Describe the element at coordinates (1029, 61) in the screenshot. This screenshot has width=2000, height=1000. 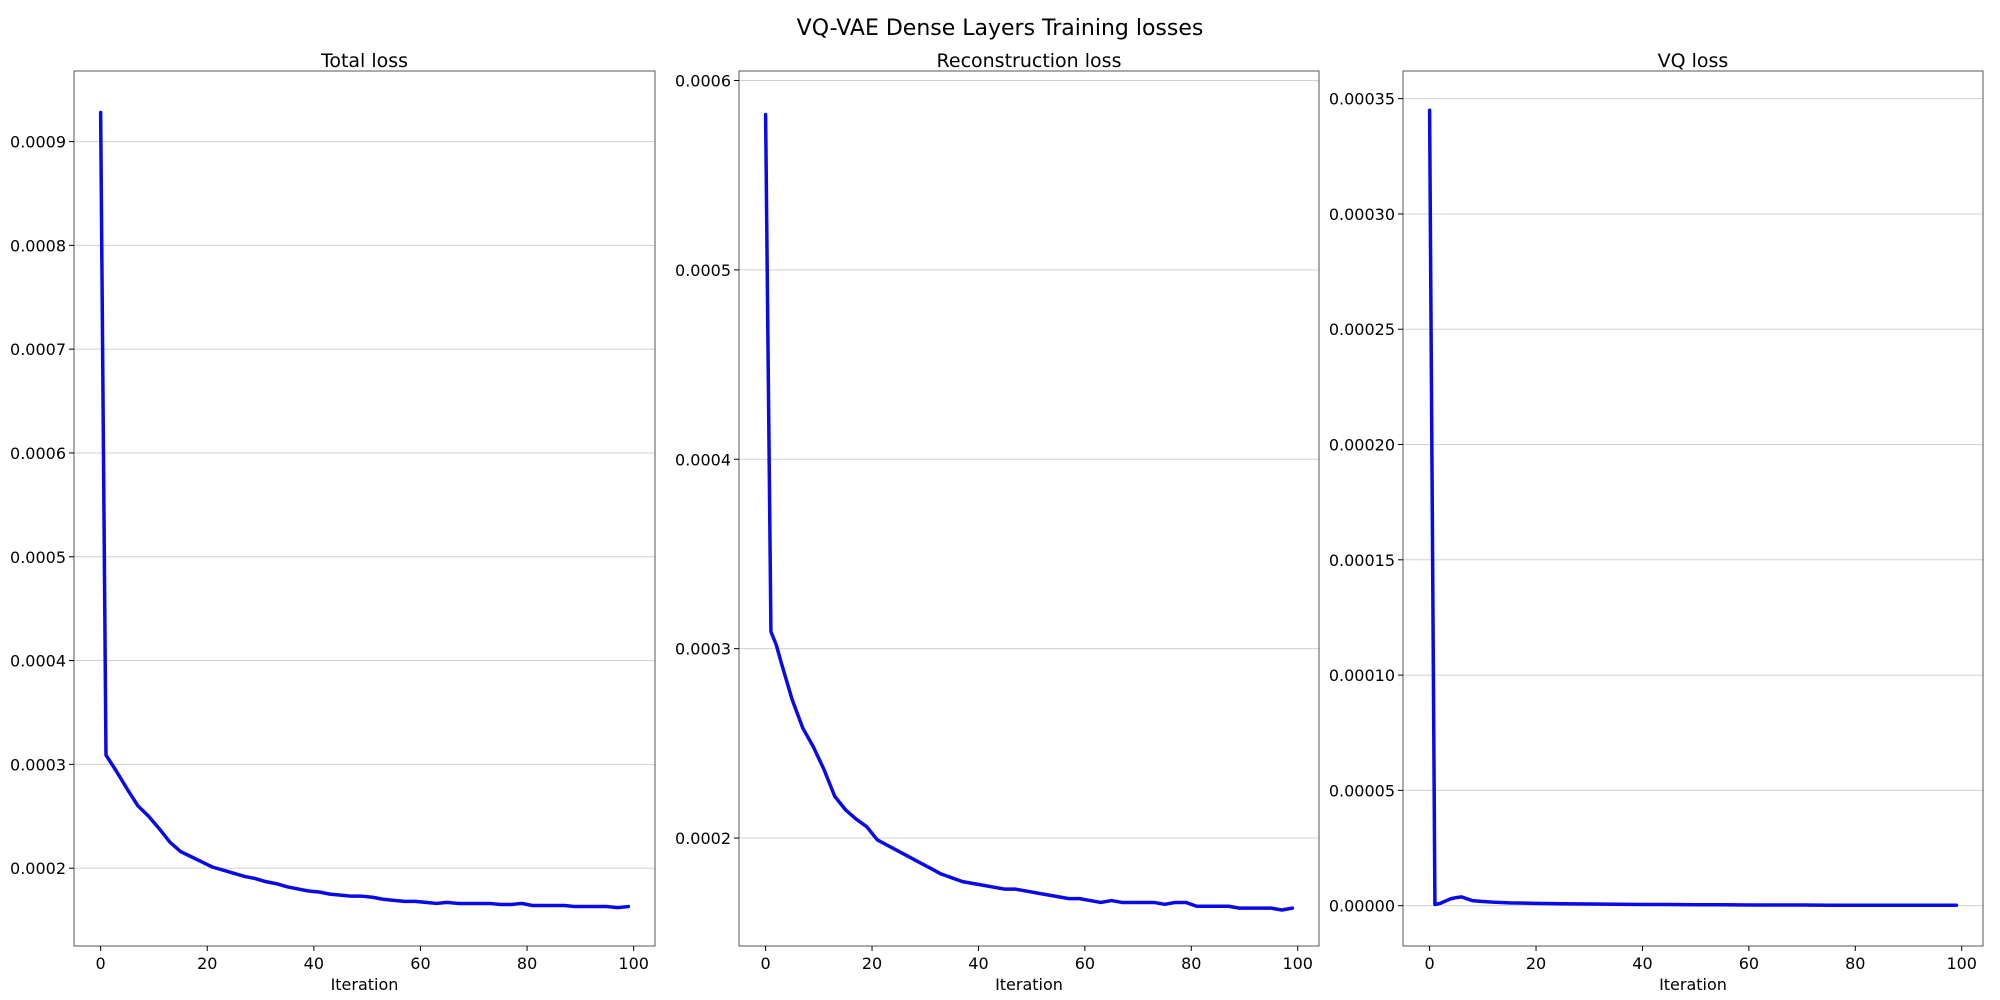
I see `chart-title: Reconstruction loss` at that location.